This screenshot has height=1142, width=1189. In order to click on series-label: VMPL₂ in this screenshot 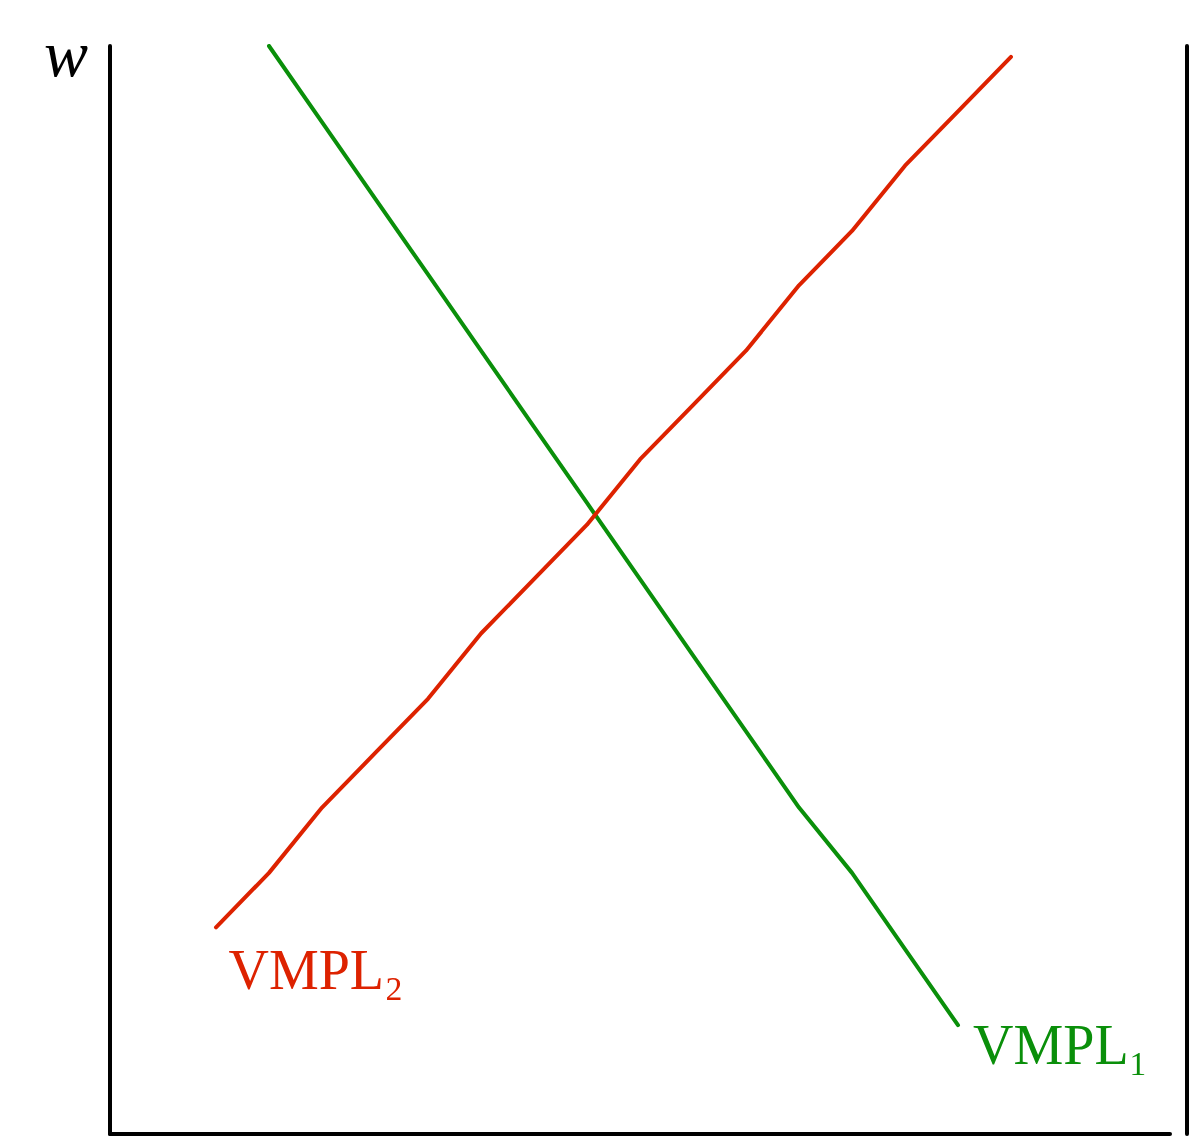, I will do `click(316, 970)`.